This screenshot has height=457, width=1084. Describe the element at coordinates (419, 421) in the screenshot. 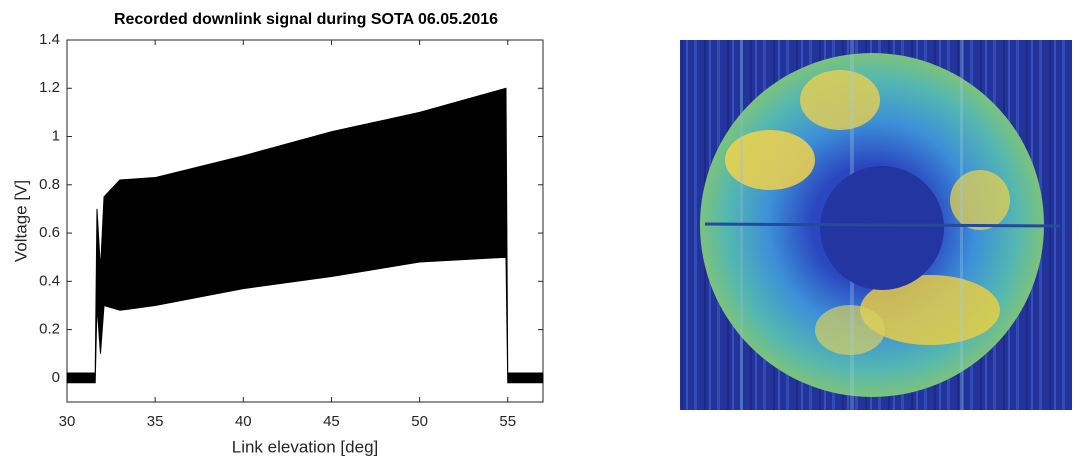

I see `x-tick-label: 50` at that location.